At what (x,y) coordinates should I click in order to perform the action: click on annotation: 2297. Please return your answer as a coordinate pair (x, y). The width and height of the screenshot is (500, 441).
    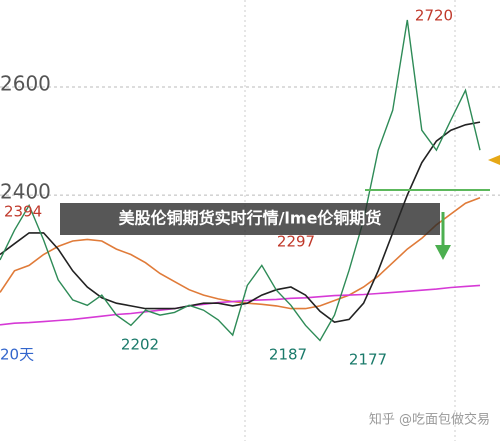
    Looking at the image, I should click on (296, 242).